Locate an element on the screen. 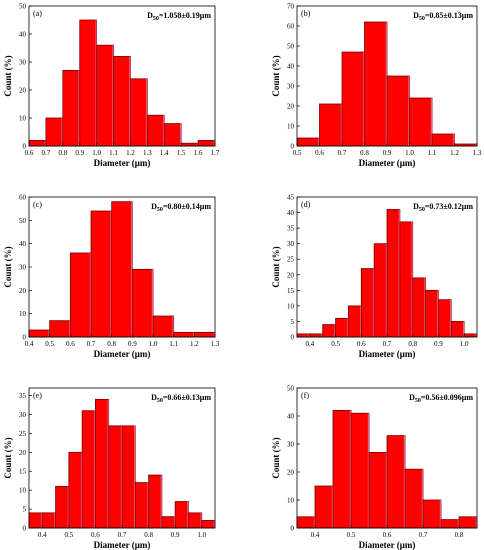 The width and height of the screenshot is (484, 550). d50-value: =0.85±0.13μm is located at coordinates (449, 15).